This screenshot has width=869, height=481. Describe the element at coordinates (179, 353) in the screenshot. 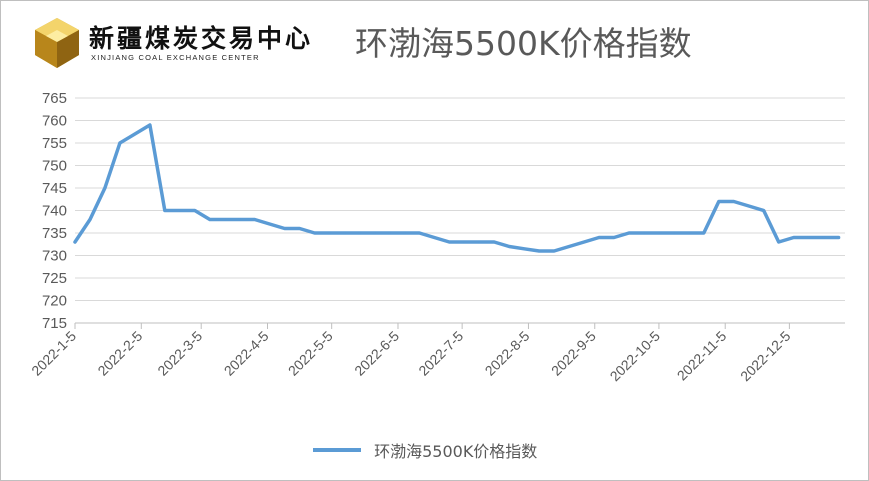

I see `x-tick-label: 2022-3-5` at that location.